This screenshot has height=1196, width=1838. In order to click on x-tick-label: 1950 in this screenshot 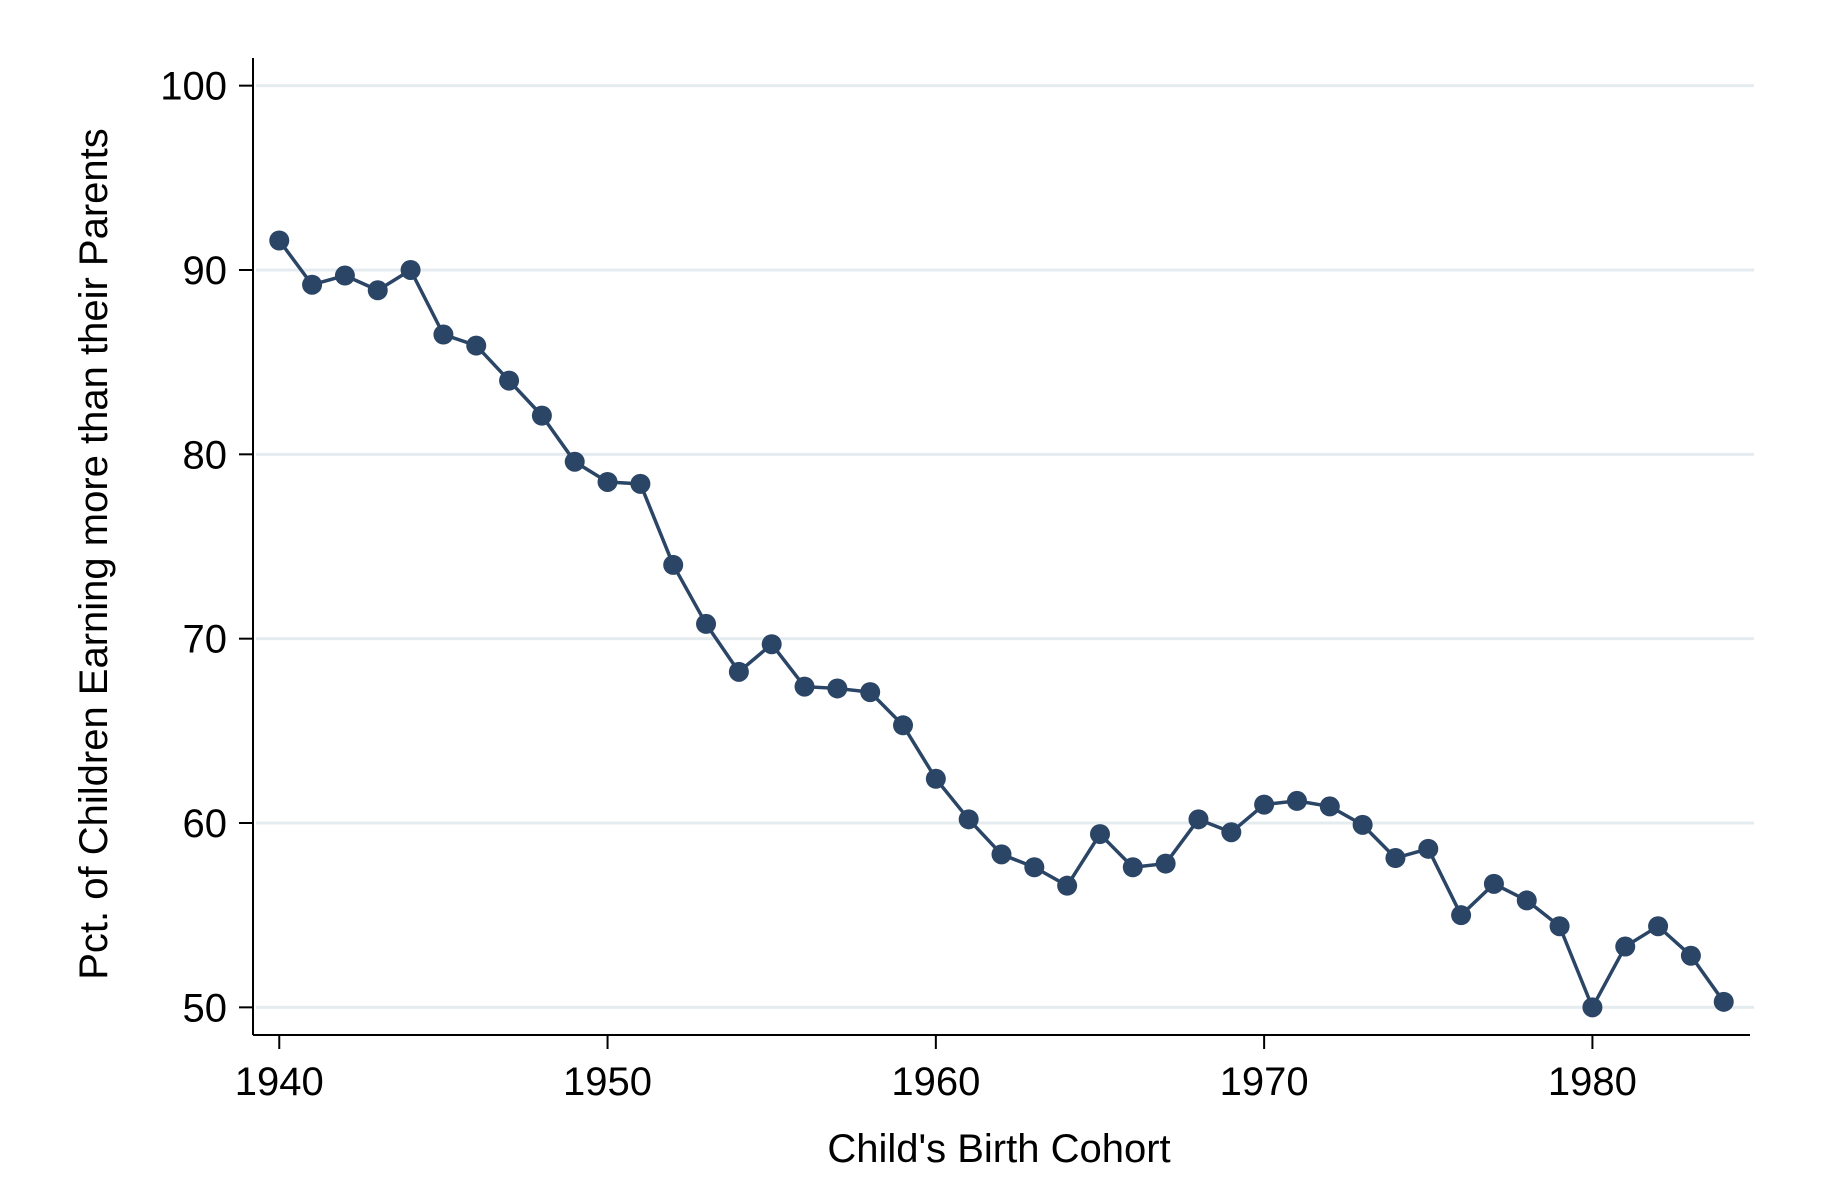, I will do `click(607, 1082)`.